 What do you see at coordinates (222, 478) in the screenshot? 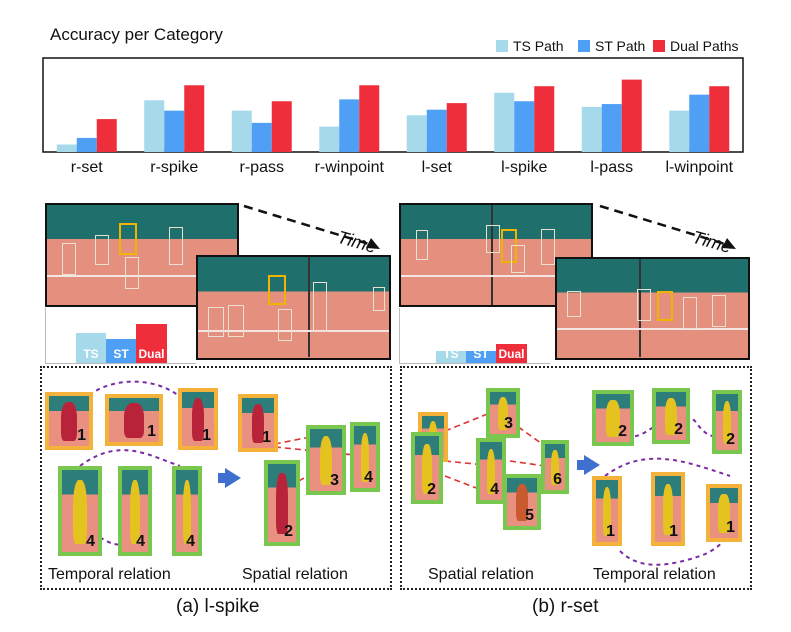
I see `left-blue-arrow-stem` at bounding box center [222, 478].